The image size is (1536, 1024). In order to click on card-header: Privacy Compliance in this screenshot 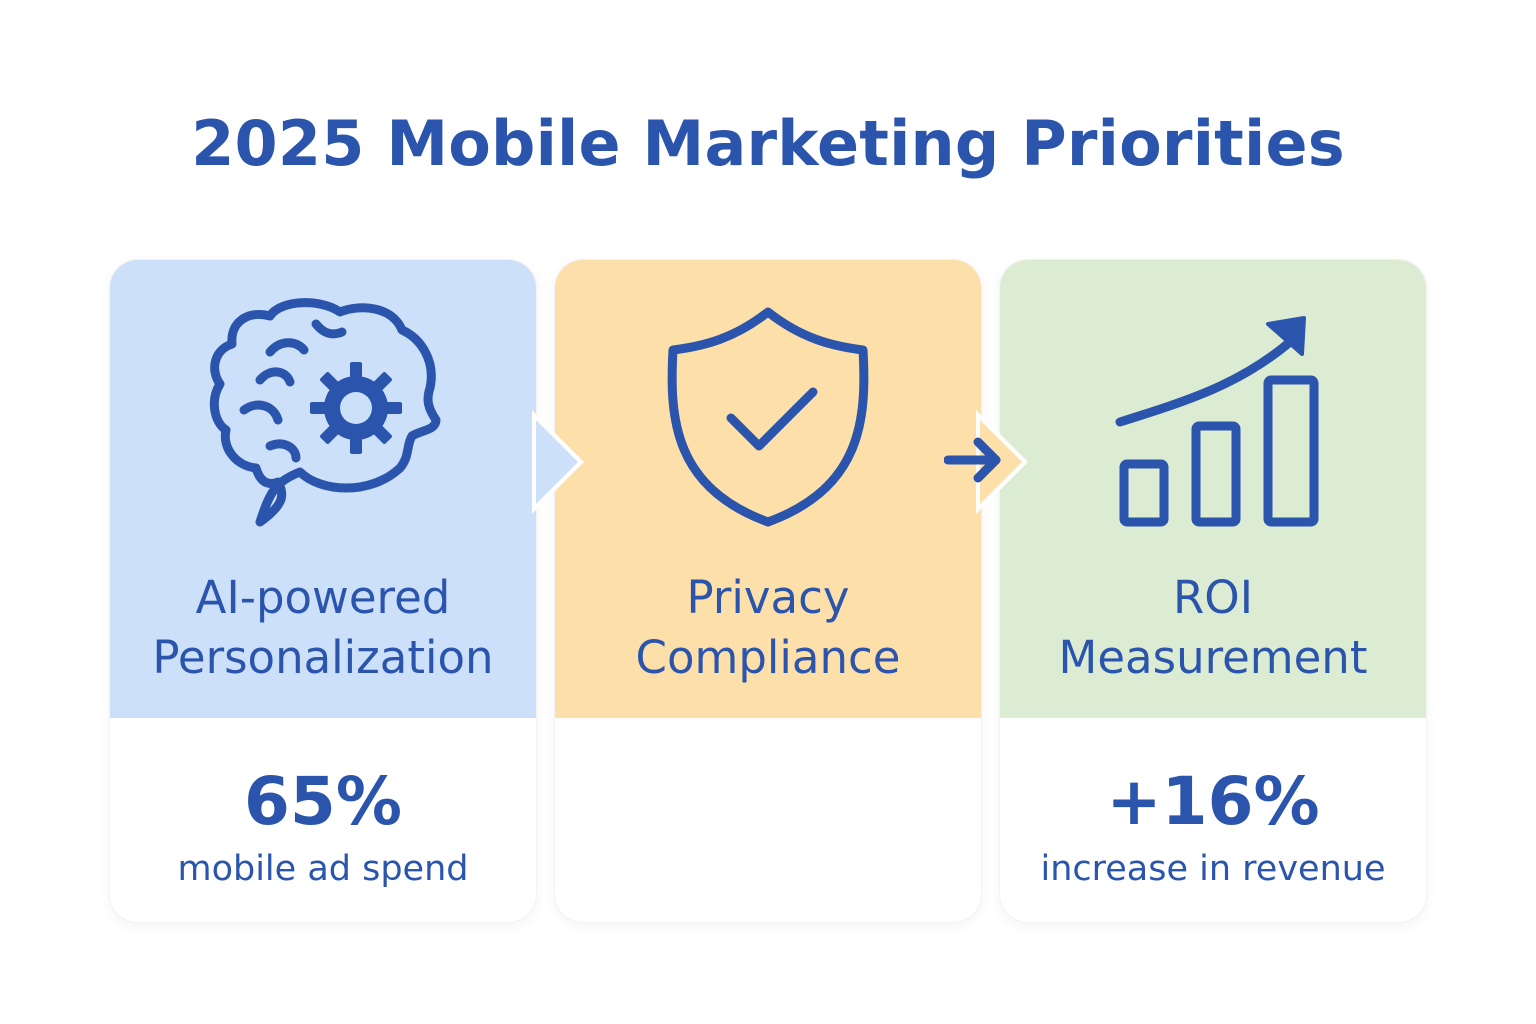, I will do `click(768, 489)`.